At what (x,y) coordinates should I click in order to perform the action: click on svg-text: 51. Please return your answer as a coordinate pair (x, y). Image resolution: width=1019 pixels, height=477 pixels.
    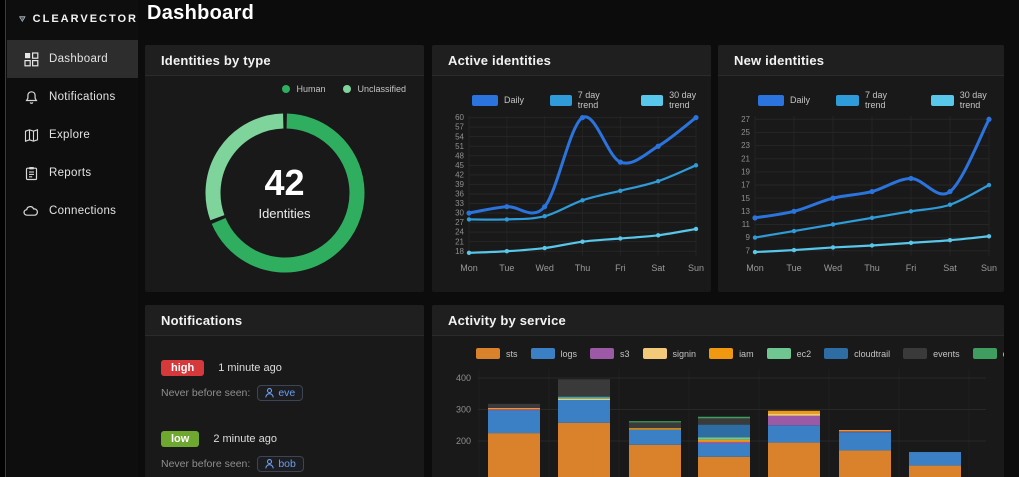
    Looking at the image, I should click on (459, 146).